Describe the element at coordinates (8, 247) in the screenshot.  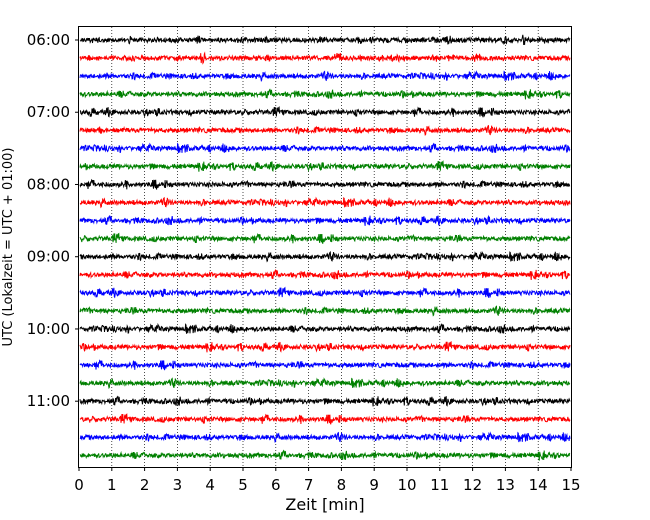
I see `y-axis-label: UTC (Lokalzeit = UTC + 01:00)` at that location.